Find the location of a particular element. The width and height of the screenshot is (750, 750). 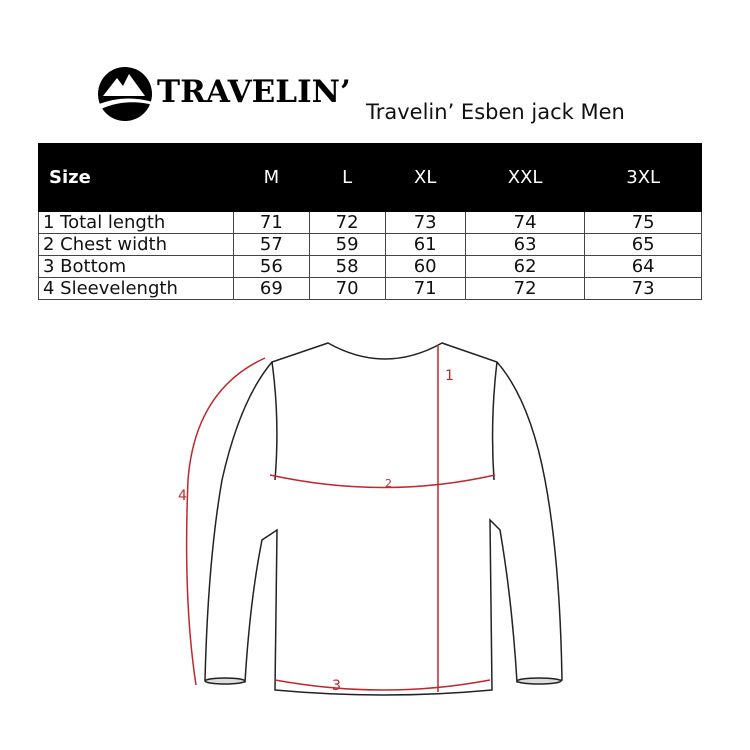

table-header-row: Size M L XL XXL 3XL is located at coordinates (370, 177).